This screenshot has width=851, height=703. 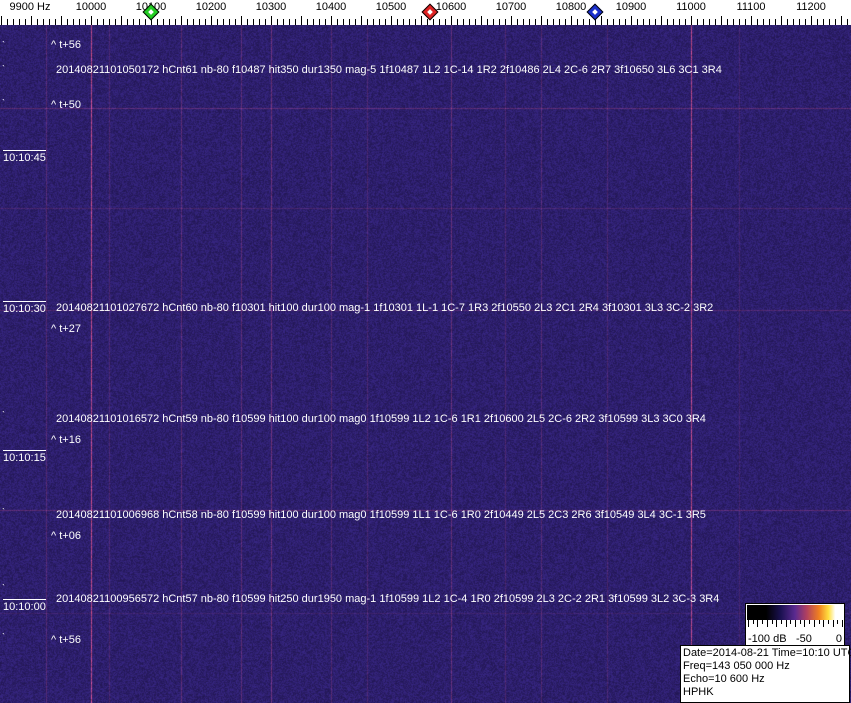 What do you see at coordinates (698, 692) in the screenshot?
I see `station-name: HPHK` at bounding box center [698, 692].